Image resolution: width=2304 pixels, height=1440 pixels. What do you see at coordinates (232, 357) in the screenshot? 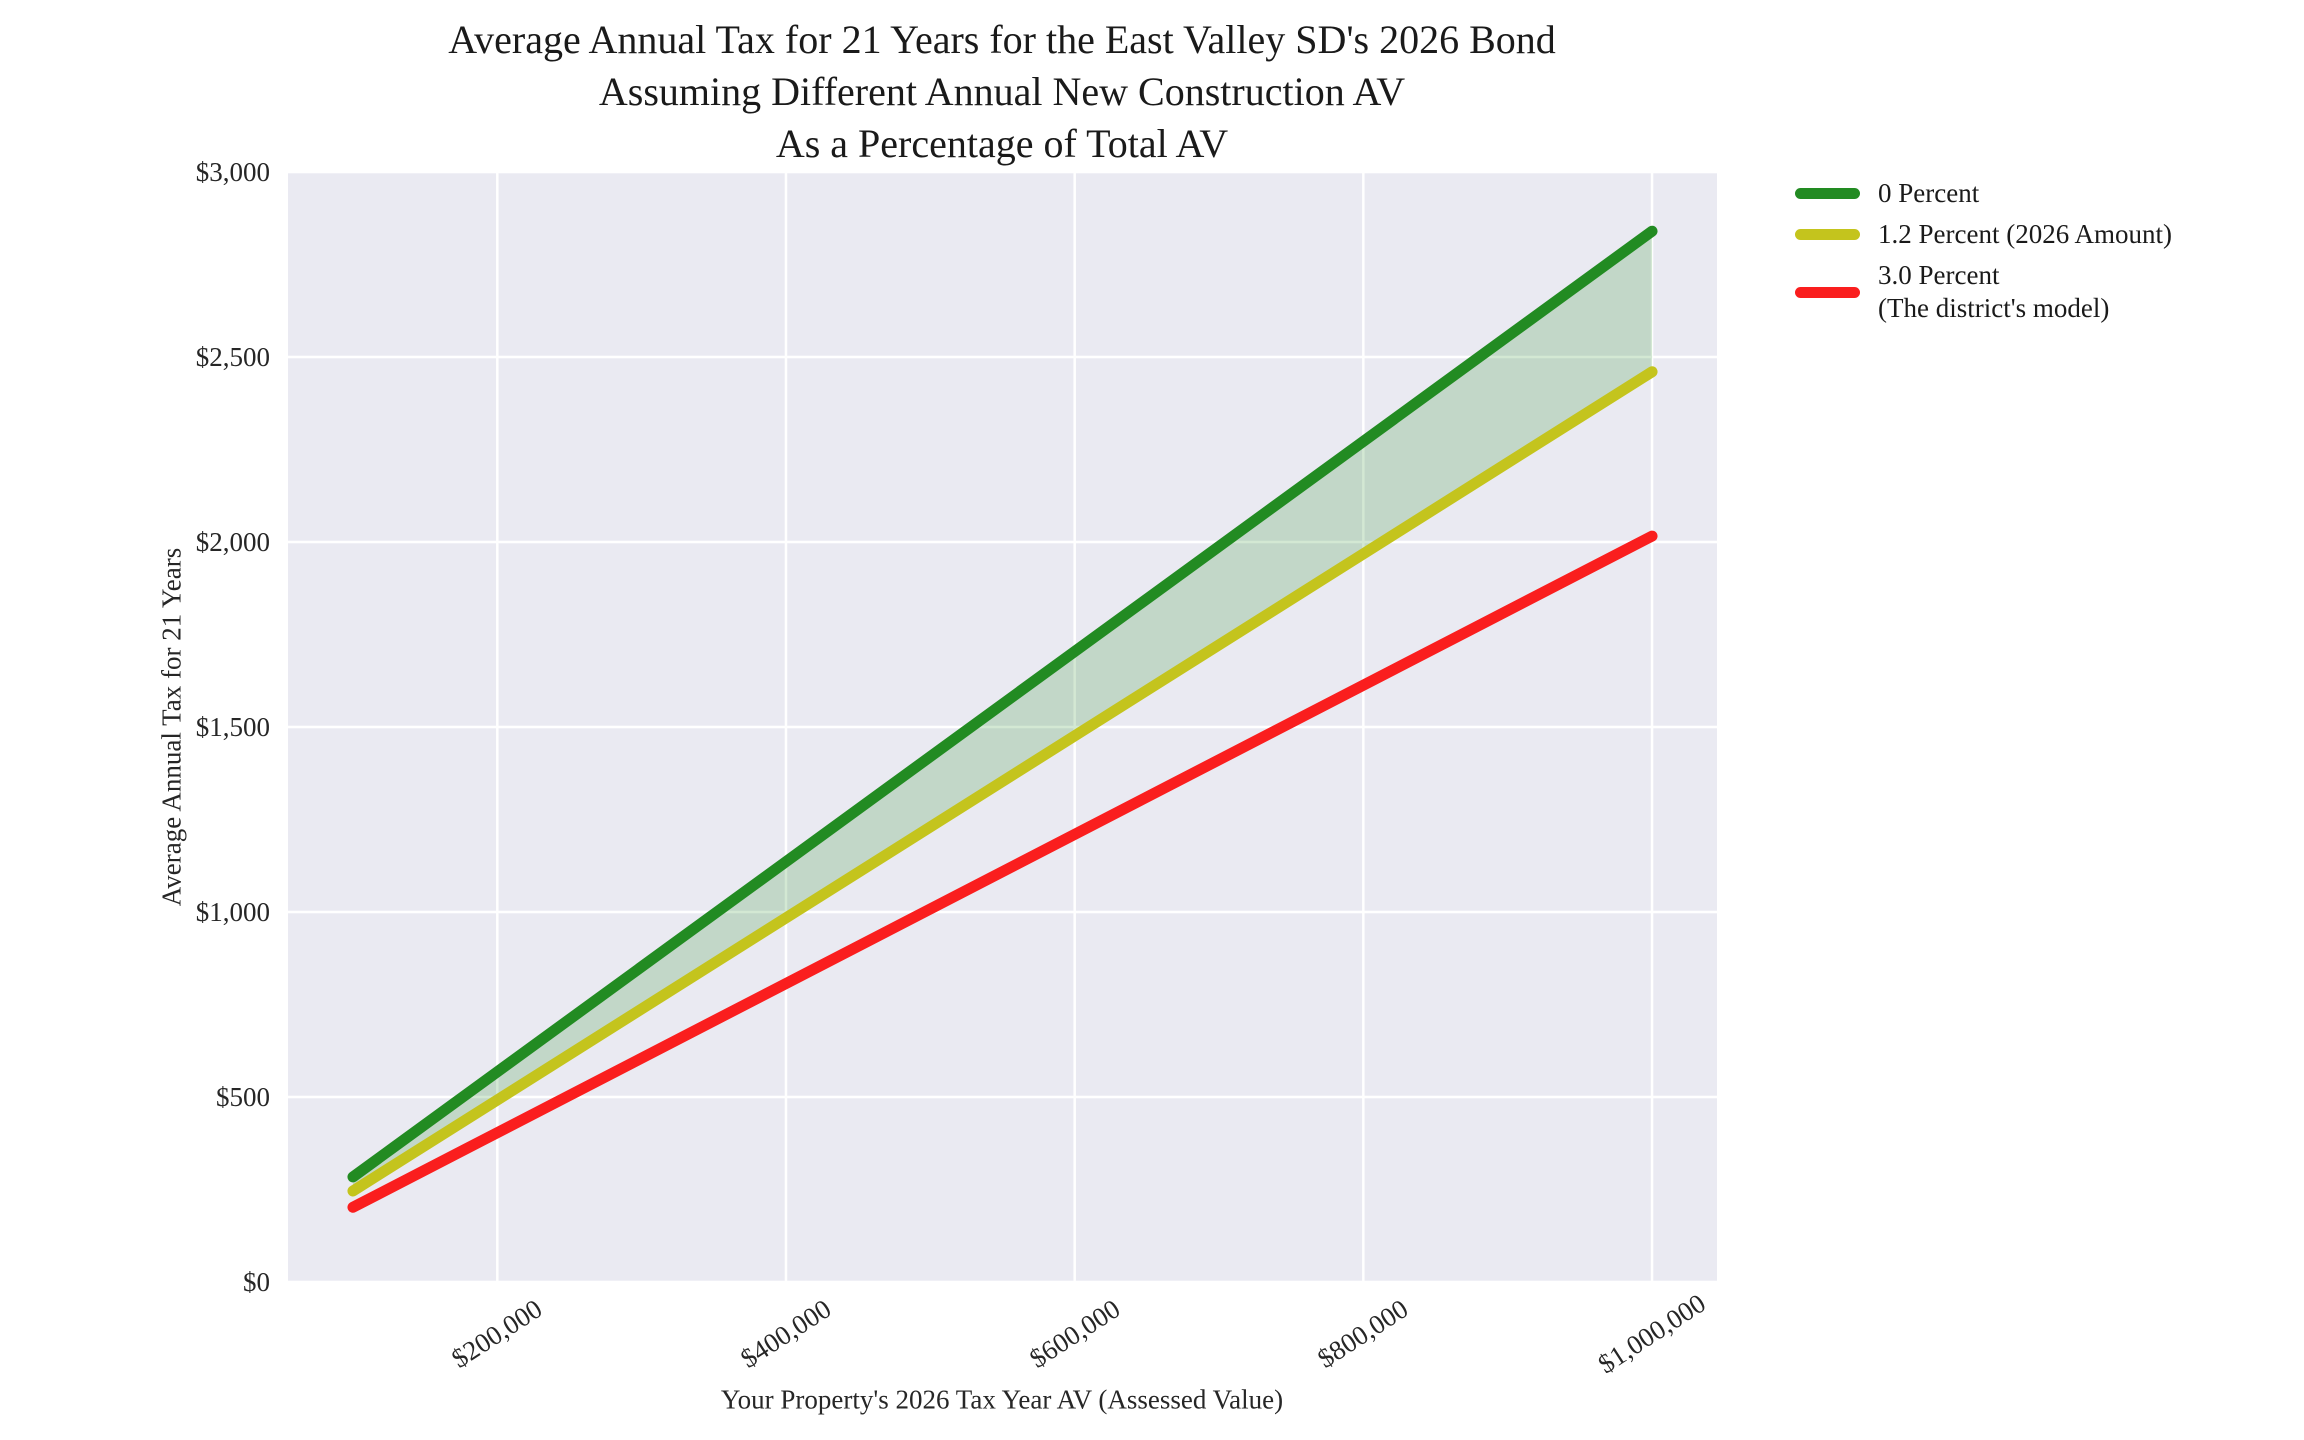
I see `y-tick-label: $2,500` at bounding box center [232, 357].